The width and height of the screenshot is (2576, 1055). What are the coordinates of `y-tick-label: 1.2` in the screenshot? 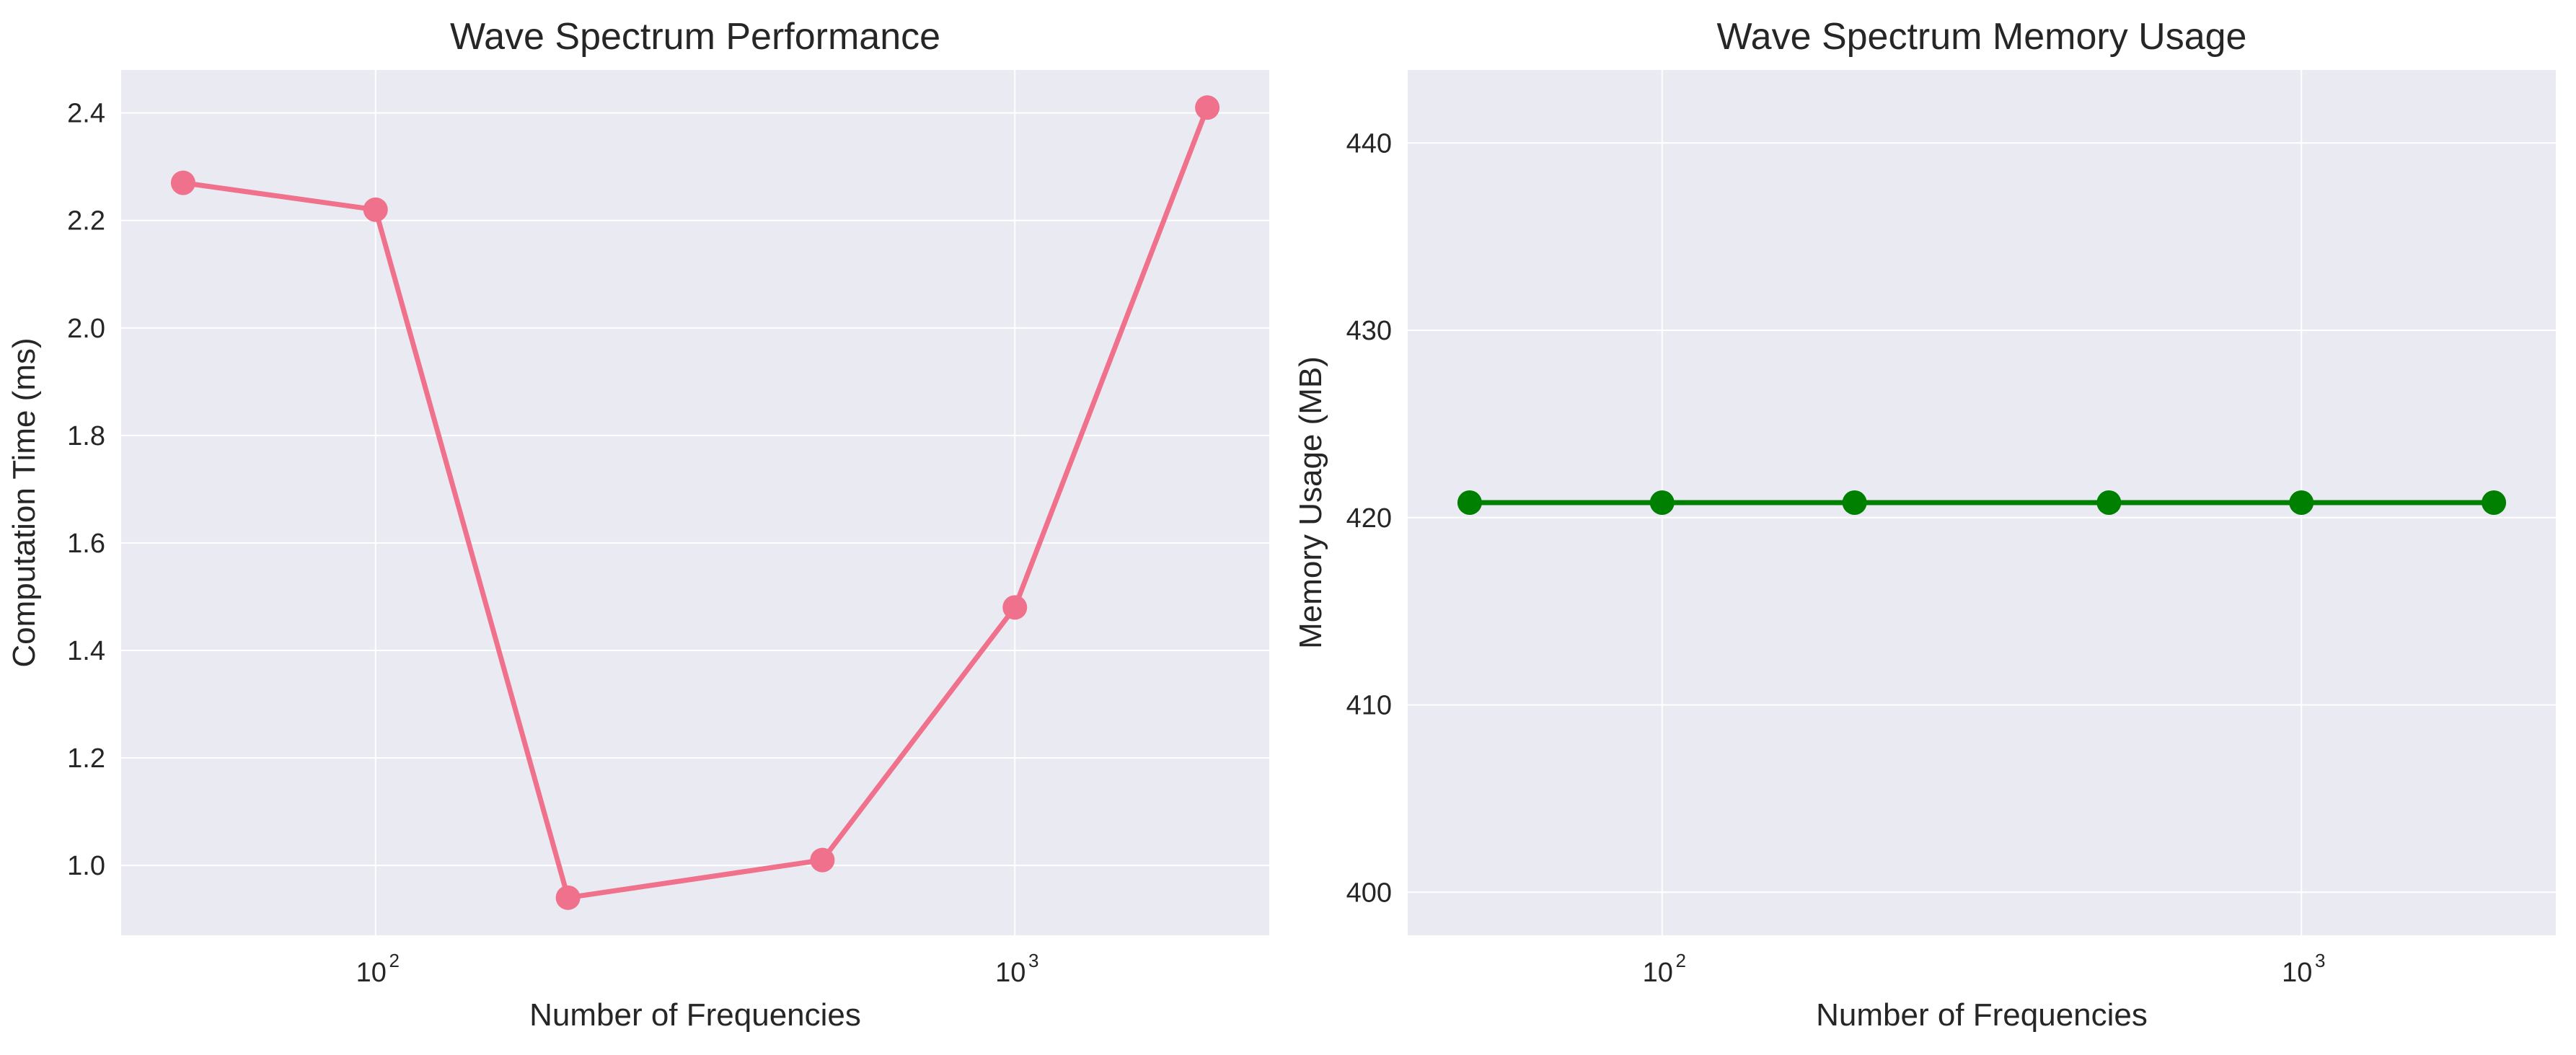 It's located at (86, 758).